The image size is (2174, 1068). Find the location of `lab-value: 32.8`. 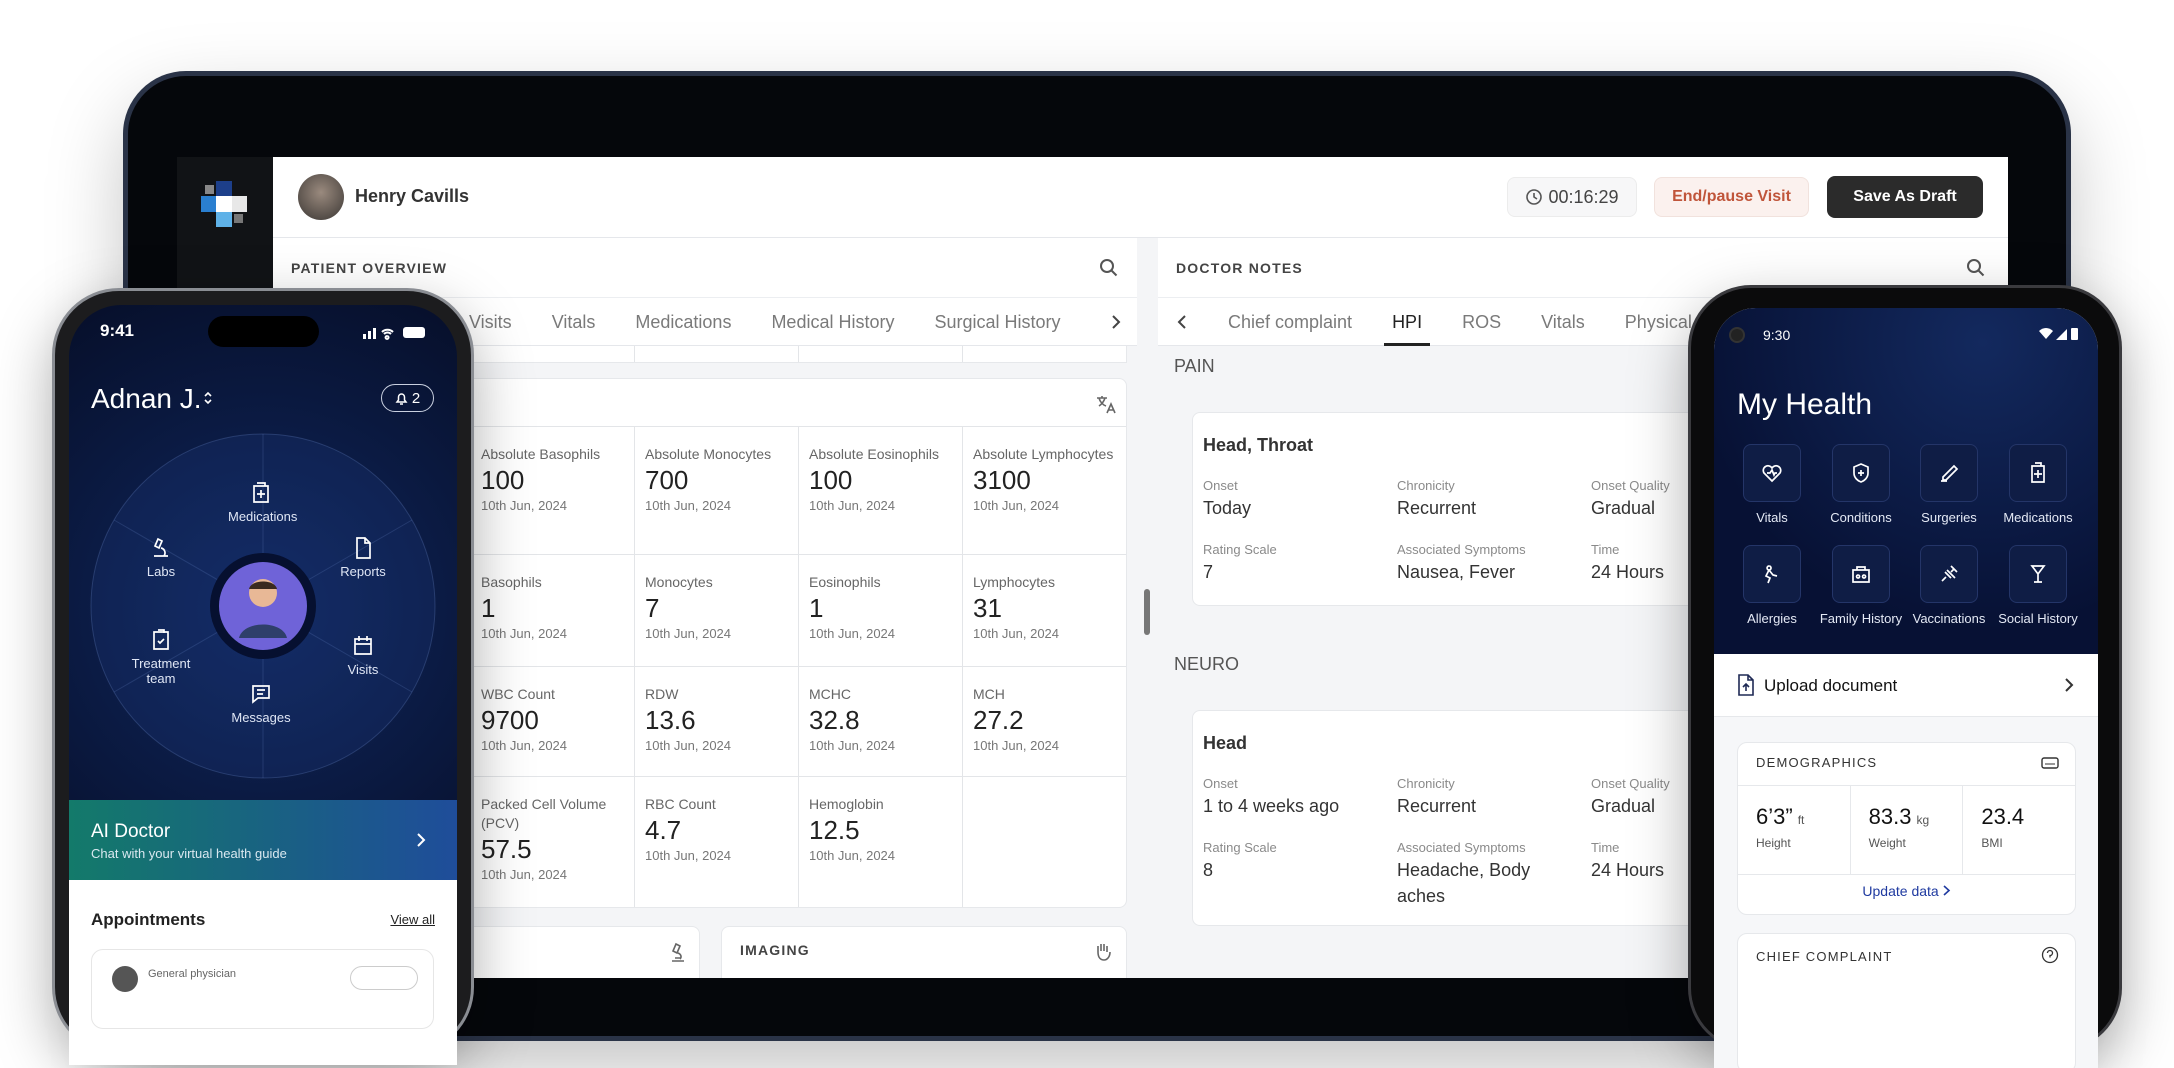

lab-value: 32.8 is located at coordinates (834, 720).